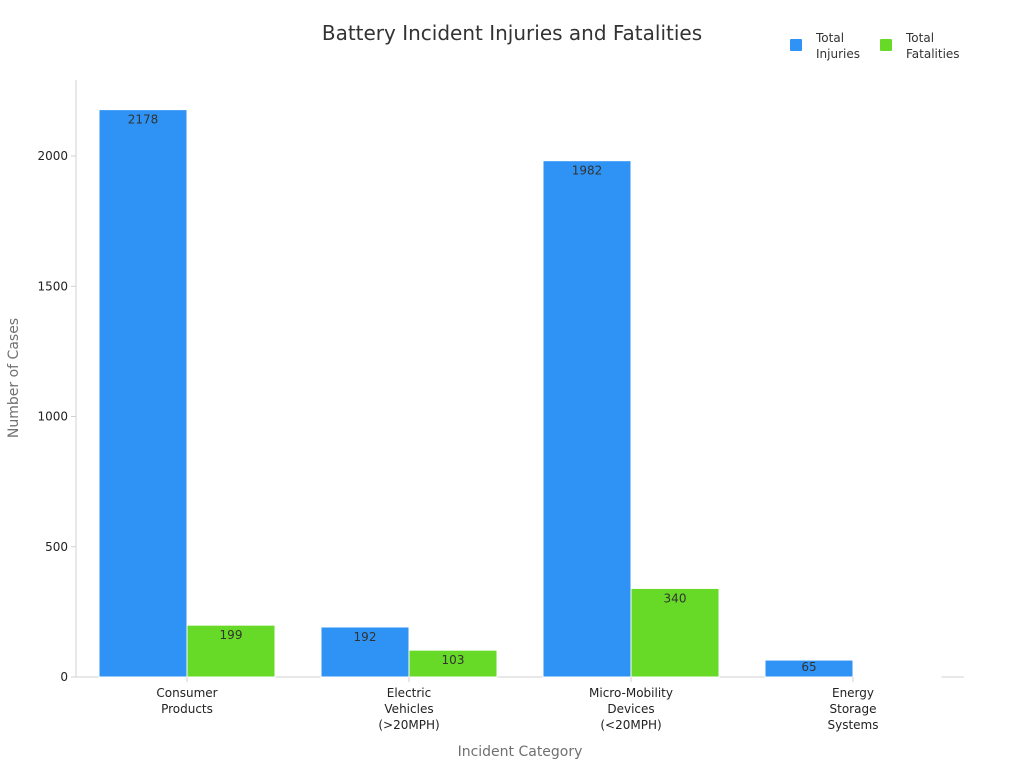  I want to click on legend-swatch-fatalities, so click(886, 45).